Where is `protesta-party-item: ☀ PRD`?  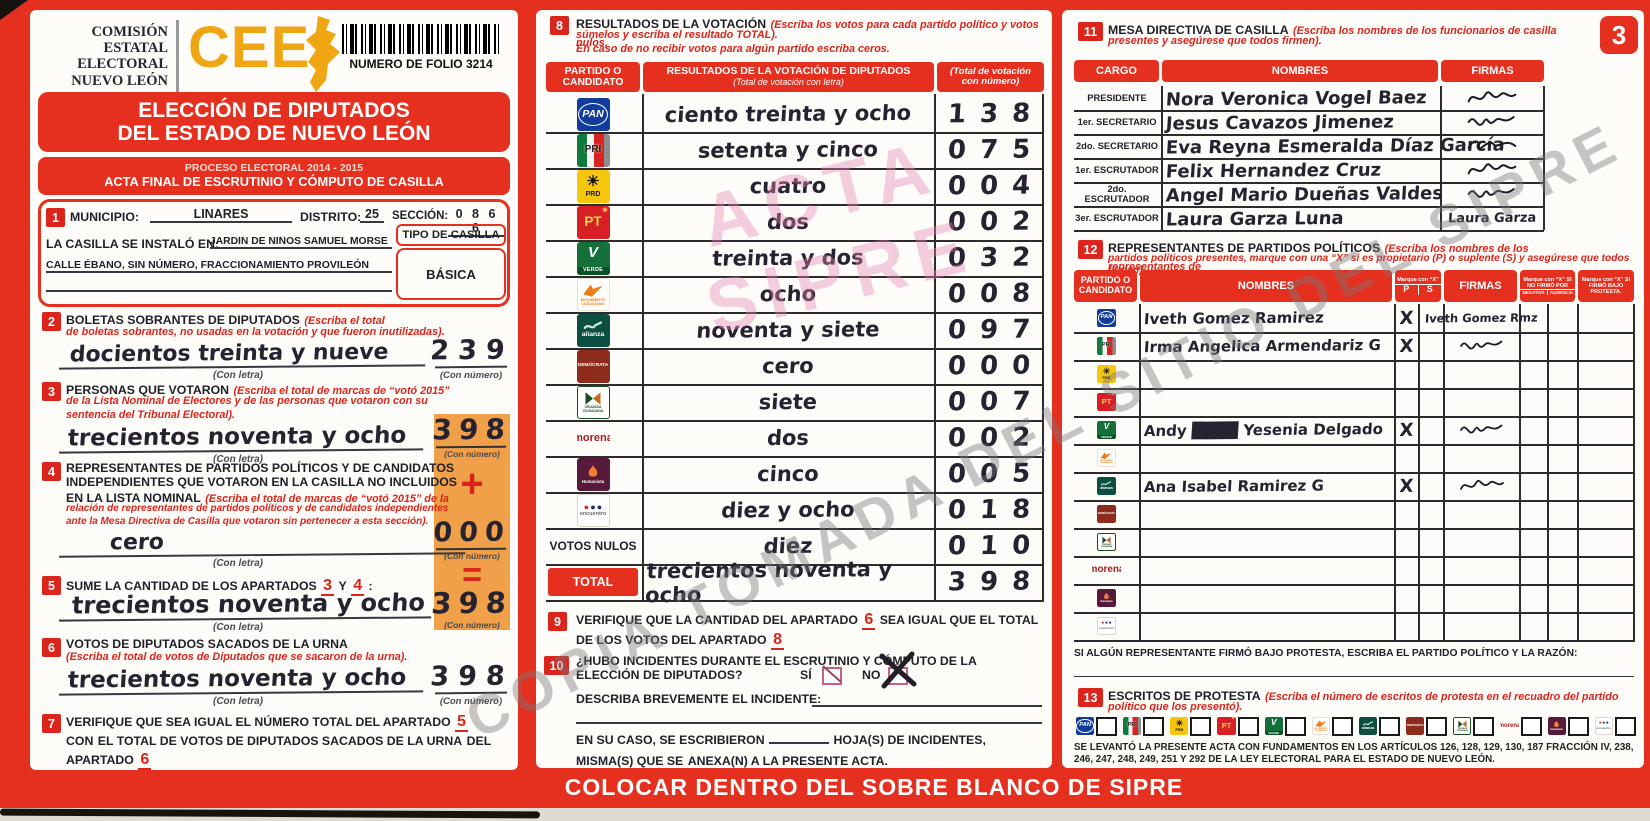 protesta-party-item: ☀ PRD is located at coordinates (1191, 726).